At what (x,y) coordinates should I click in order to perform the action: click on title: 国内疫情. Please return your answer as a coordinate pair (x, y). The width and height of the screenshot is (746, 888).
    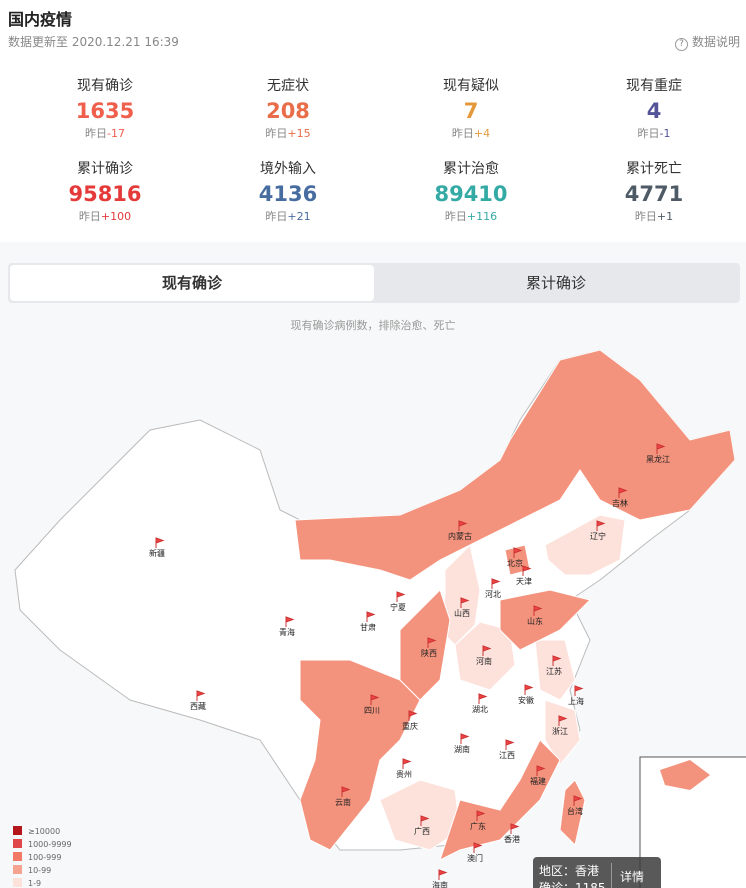
    Looking at the image, I should click on (40, 19).